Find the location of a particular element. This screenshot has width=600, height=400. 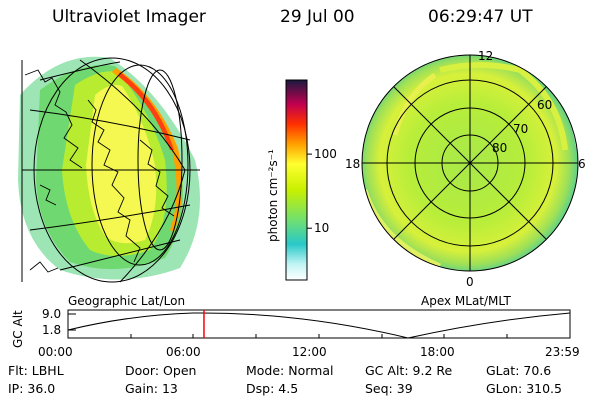

info-seq: Seq: 39 is located at coordinates (389, 388).